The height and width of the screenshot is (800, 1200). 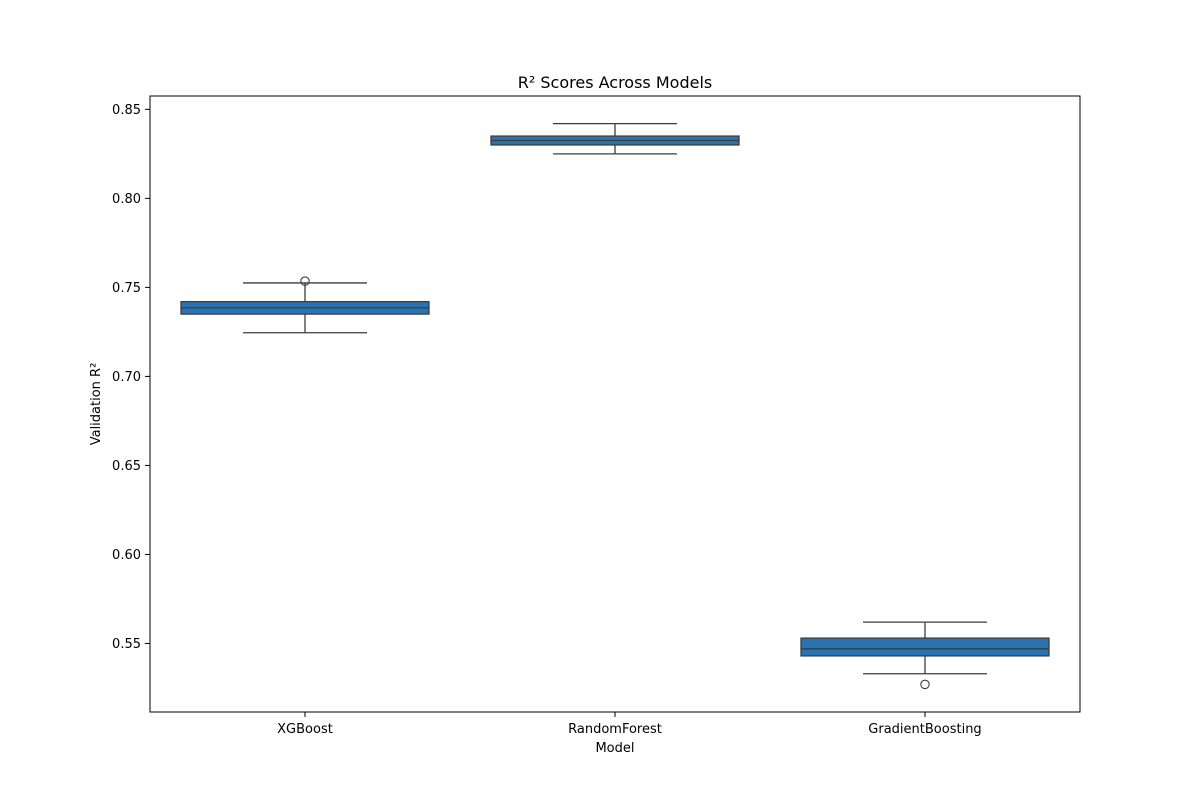 I want to click on y-tick-label: 0.65, so click(x=126, y=466).